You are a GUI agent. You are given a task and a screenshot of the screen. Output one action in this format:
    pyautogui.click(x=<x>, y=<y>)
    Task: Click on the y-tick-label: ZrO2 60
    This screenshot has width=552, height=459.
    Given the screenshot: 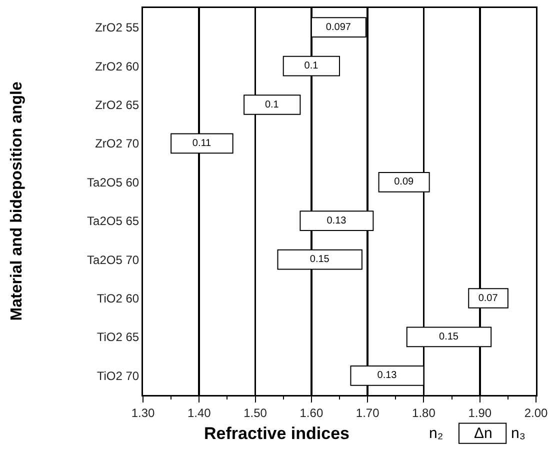 What is the action you would take?
    pyautogui.click(x=117, y=66)
    